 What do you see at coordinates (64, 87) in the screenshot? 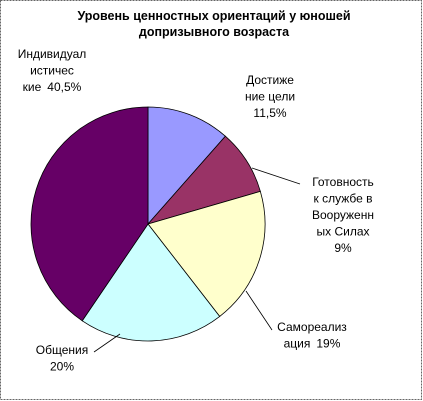
I see `value-label: 40,5%` at bounding box center [64, 87].